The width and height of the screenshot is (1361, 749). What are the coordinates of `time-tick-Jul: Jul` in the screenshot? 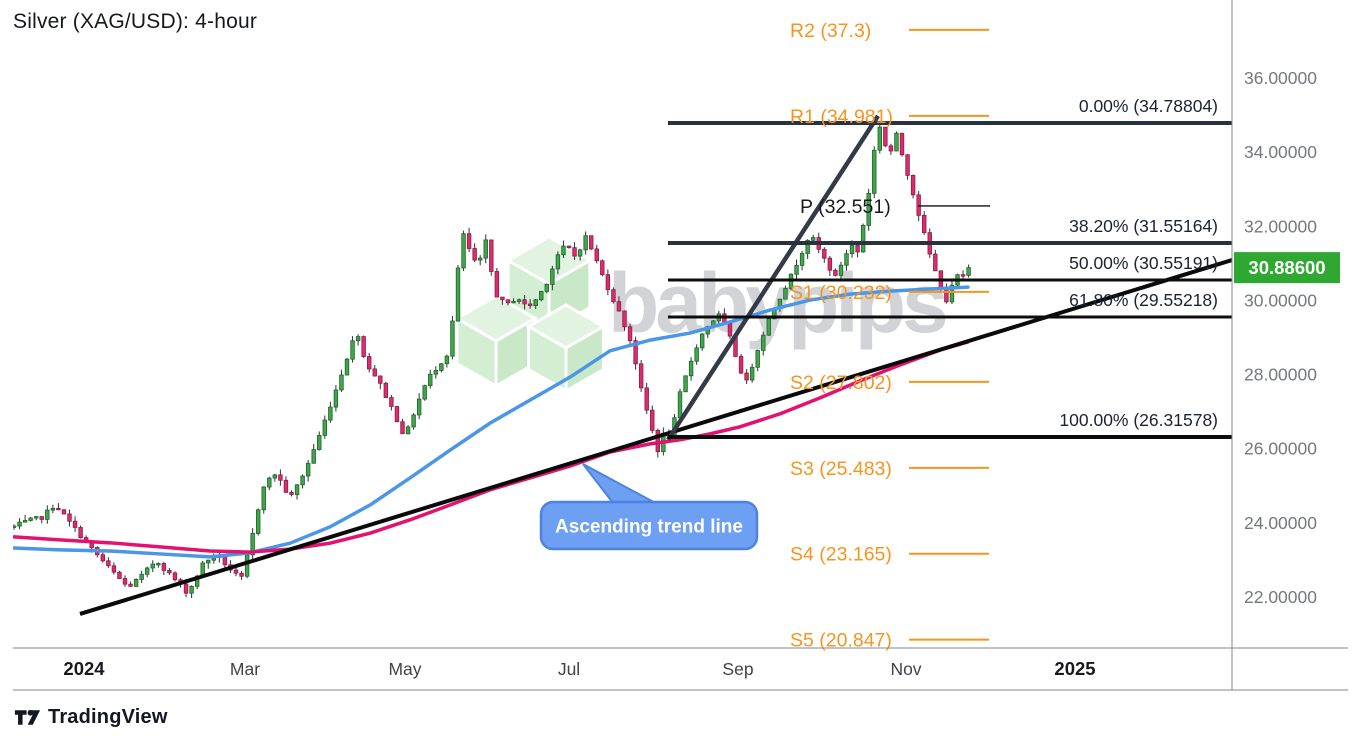 It's located at (569, 669).